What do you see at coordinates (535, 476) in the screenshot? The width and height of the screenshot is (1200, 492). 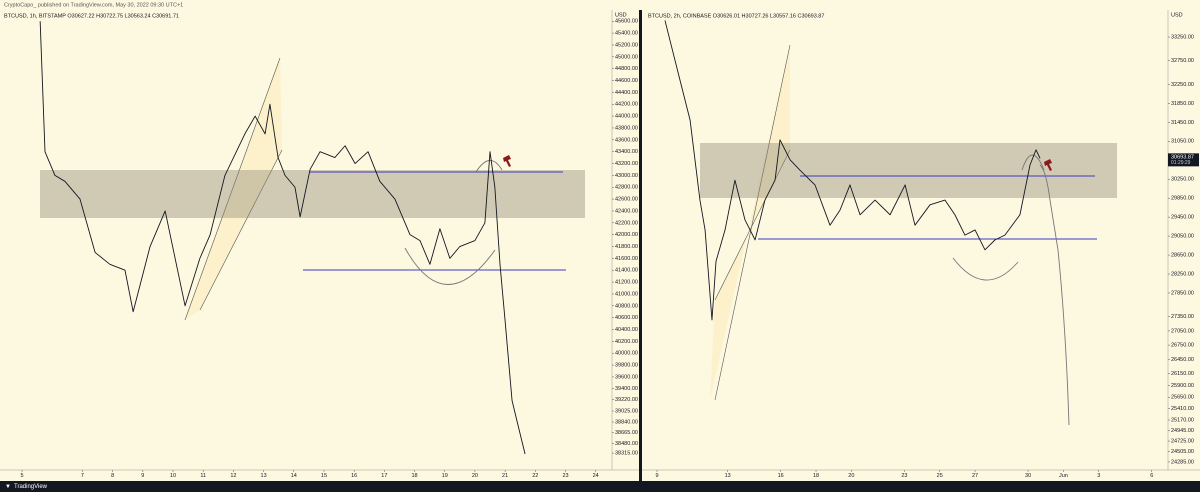 I see `x-tick-label: 22` at bounding box center [535, 476].